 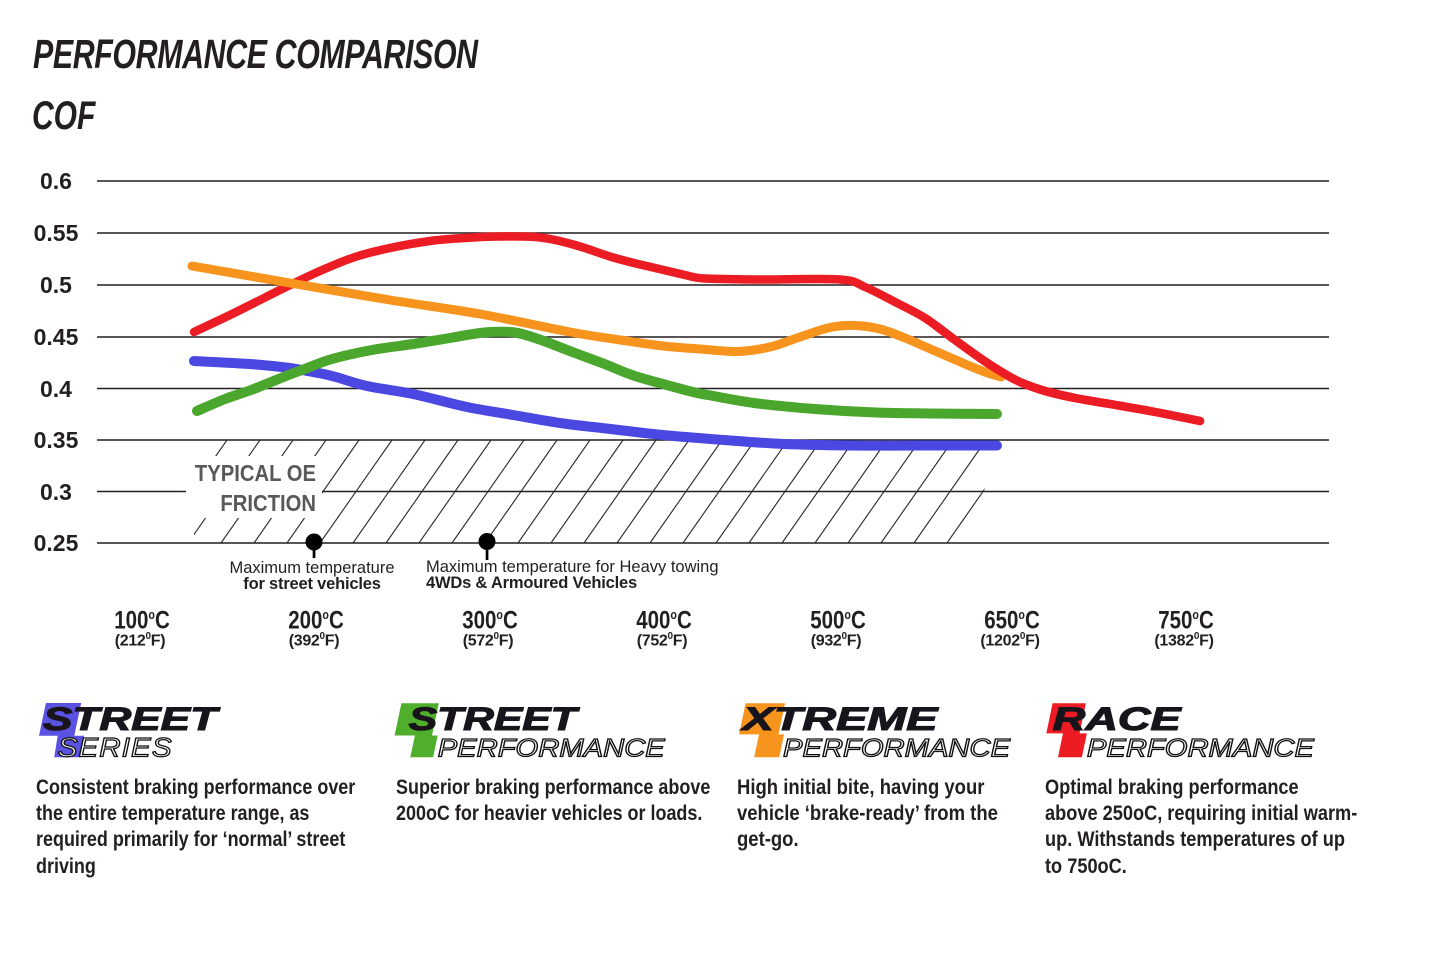 I want to click on svg-text: SERIES, so click(x=115, y=747).